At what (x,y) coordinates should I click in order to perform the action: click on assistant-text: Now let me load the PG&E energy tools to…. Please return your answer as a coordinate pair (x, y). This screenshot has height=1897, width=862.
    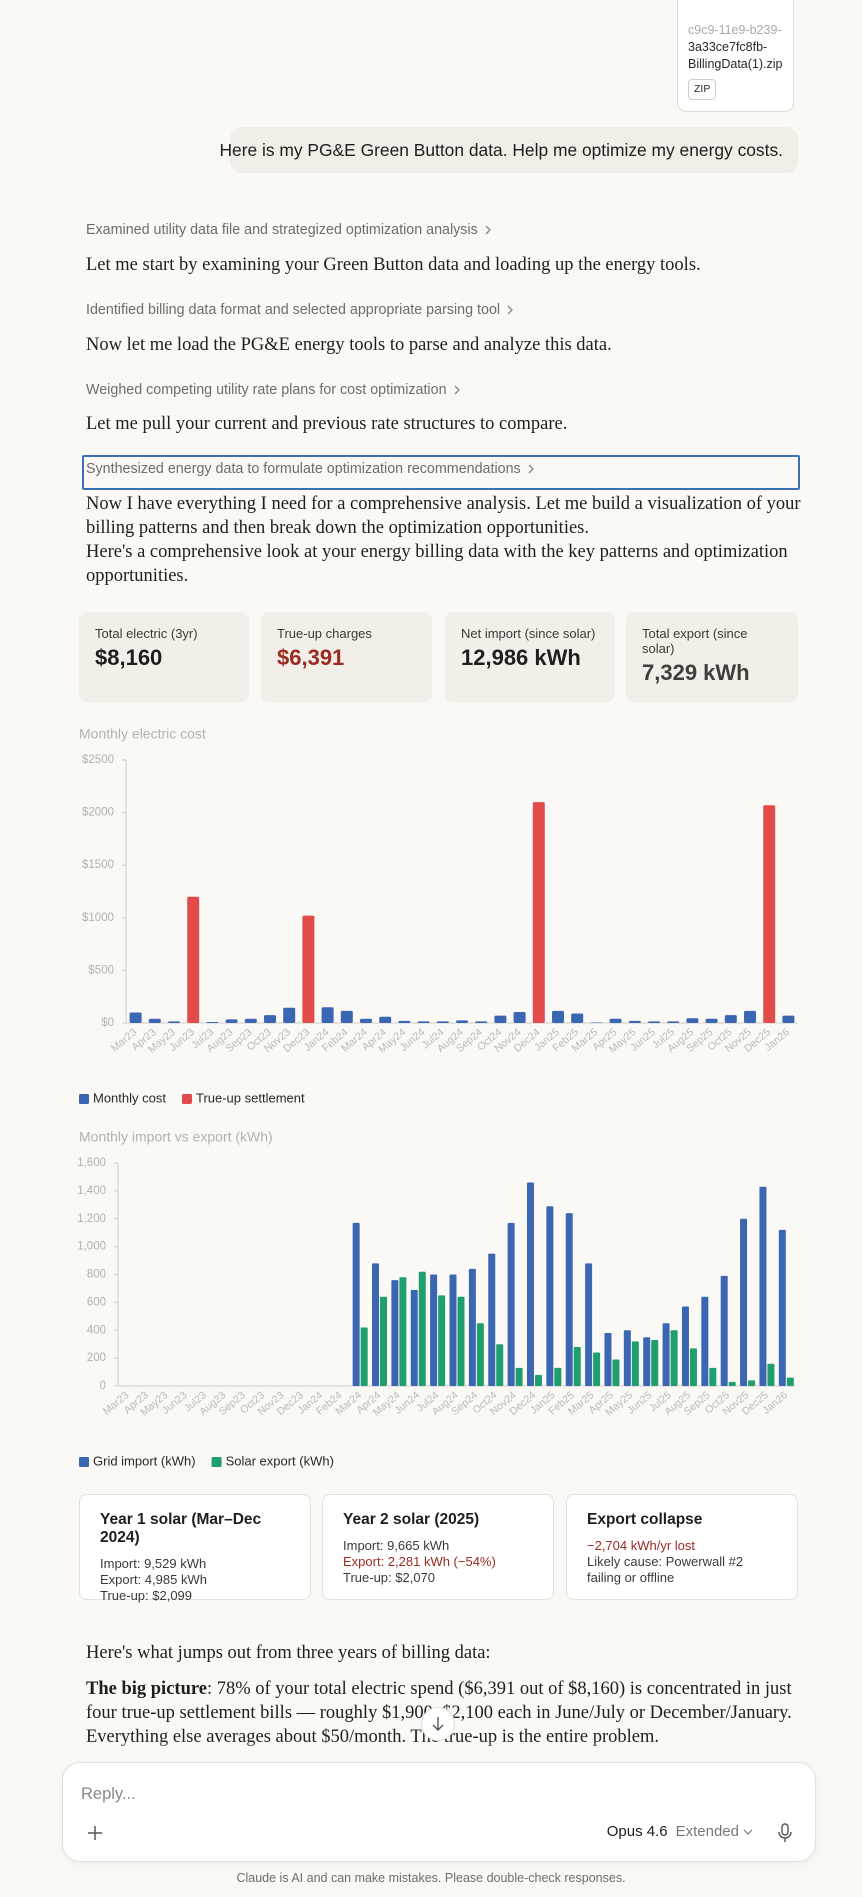
    Looking at the image, I should click on (349, 345).